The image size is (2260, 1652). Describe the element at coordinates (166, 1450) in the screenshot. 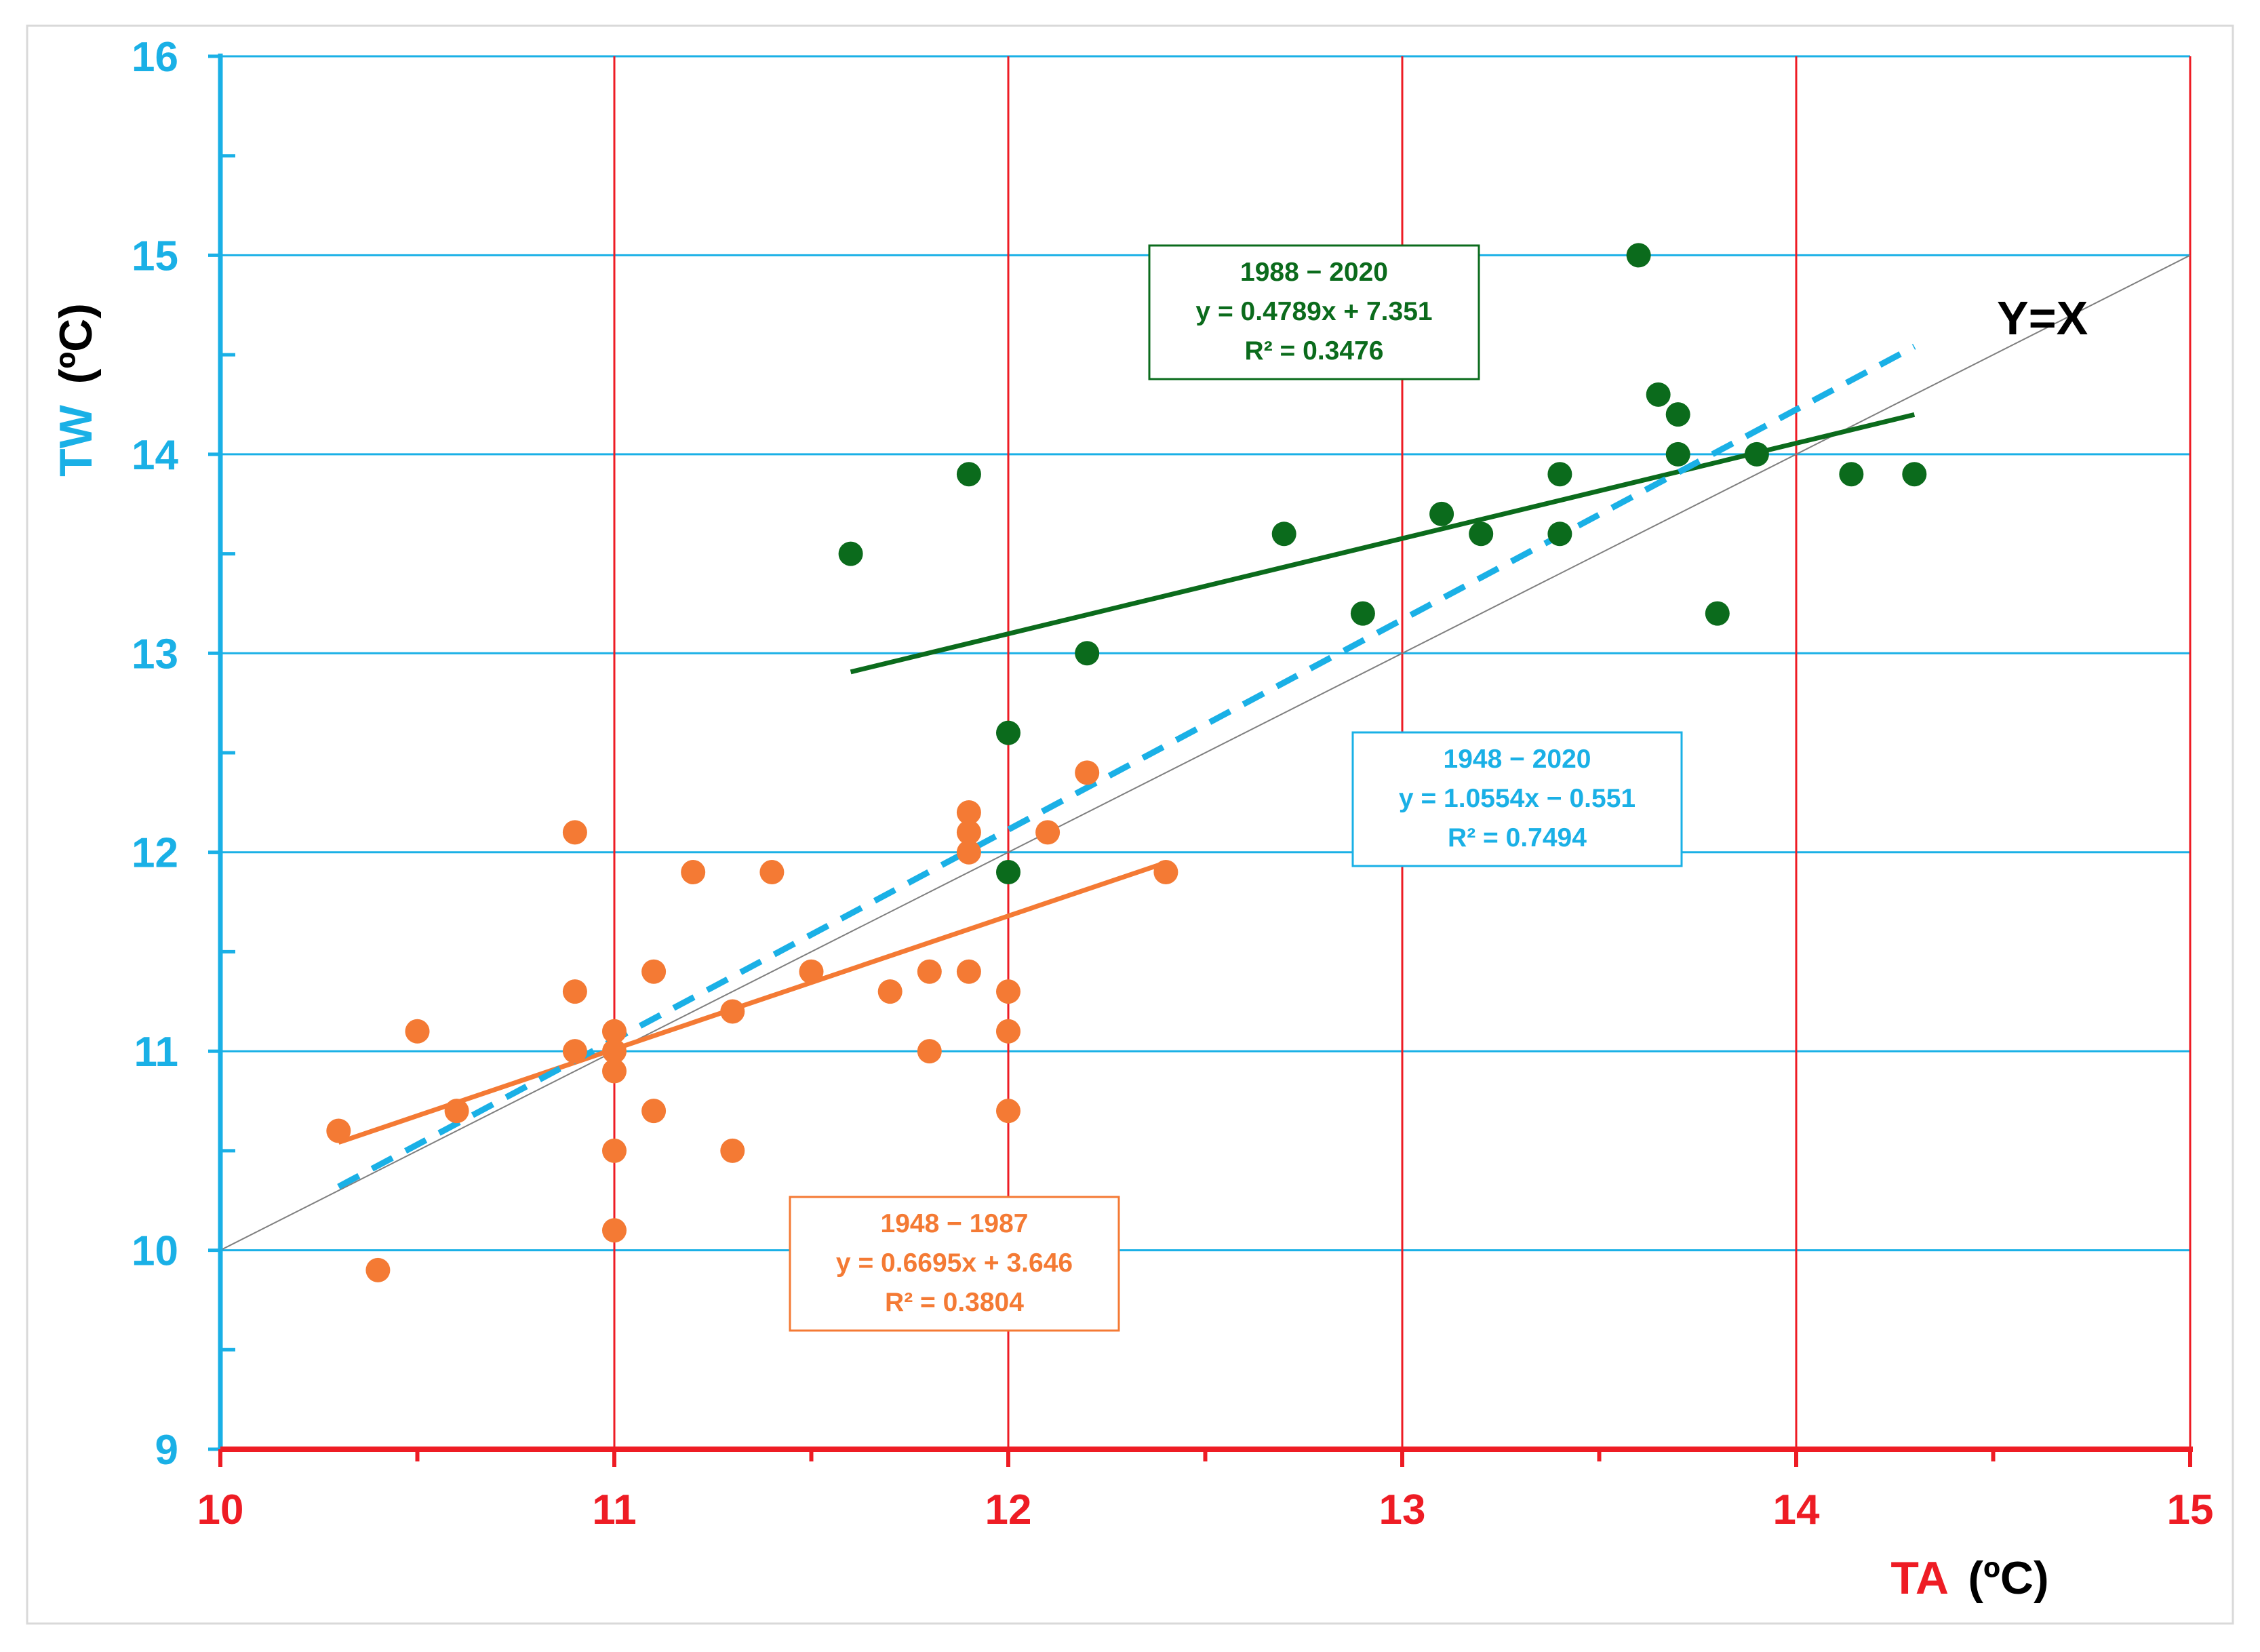

I see `y-tick-label-9: 9` at that location.